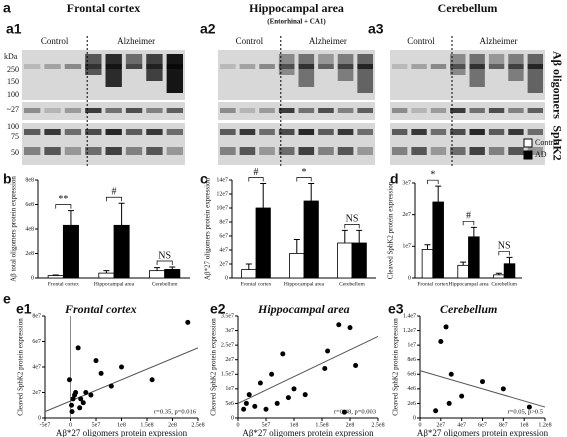 Image resolution: width=567 pixels, height=437 pixels. I want to click on y-tick-label: 4e7, so click(223, 250).